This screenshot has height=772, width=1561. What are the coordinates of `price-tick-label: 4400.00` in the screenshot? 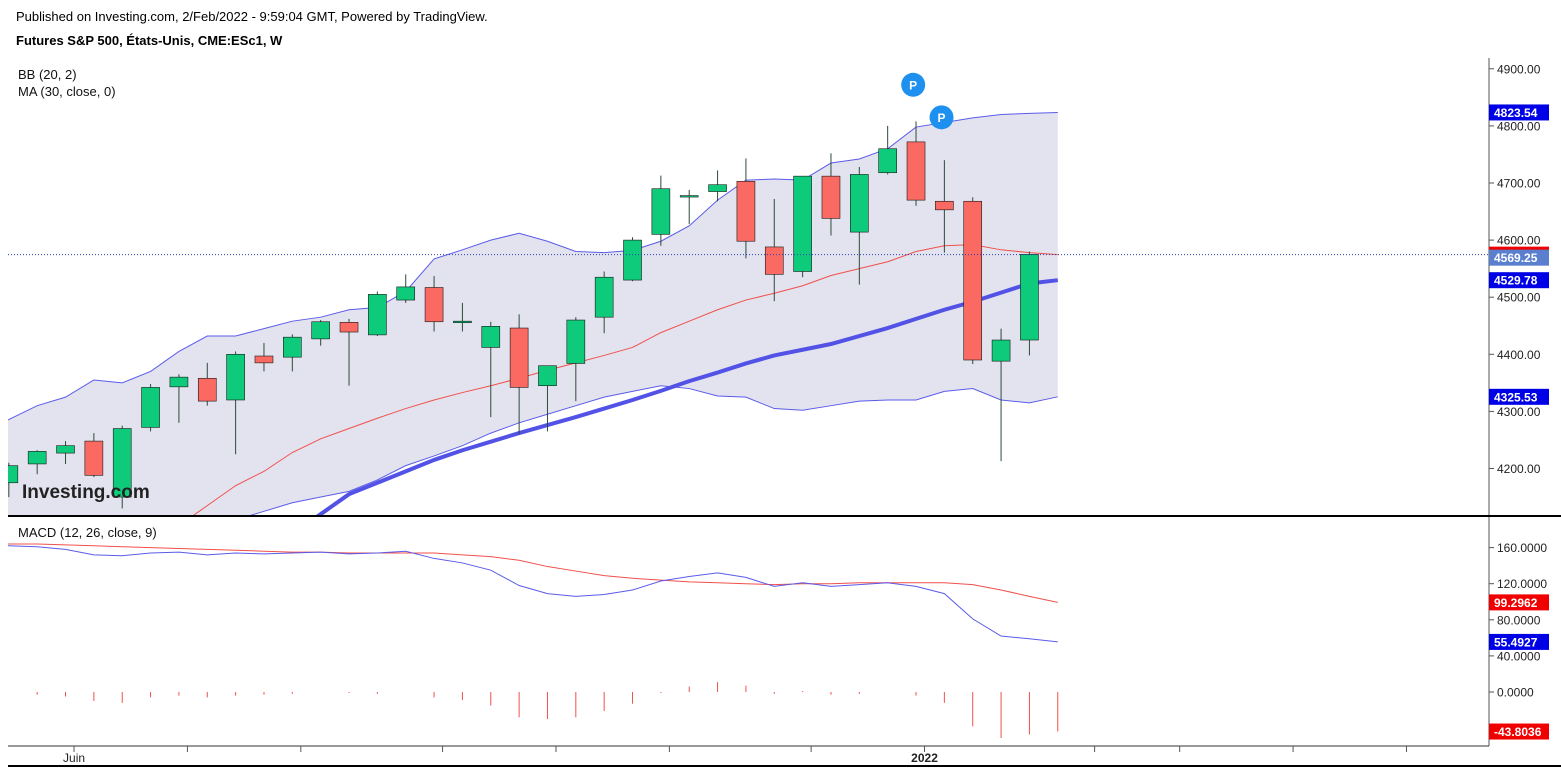 It's located at (1519, 355).